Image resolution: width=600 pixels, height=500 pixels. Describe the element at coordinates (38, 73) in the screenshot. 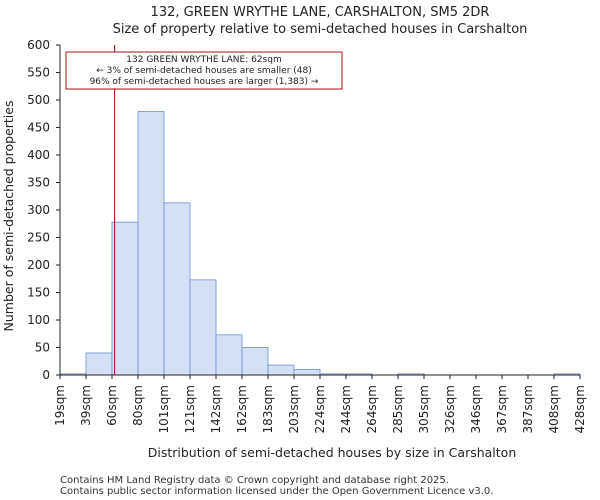

I see `y-tick-label-550: 550` at that location.